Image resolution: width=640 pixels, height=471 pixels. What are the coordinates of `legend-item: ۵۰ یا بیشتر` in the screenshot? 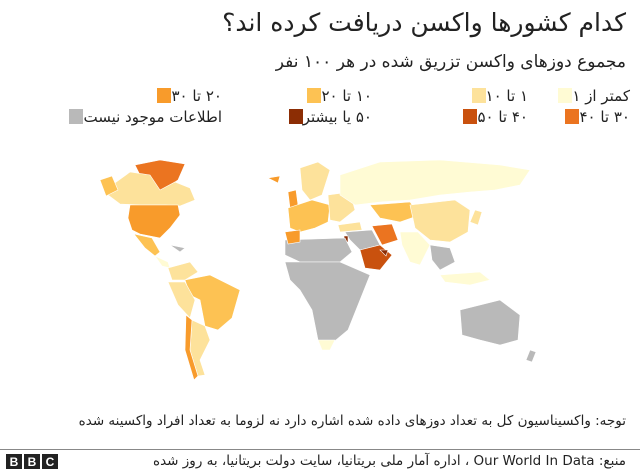 It's located at (326, 116).